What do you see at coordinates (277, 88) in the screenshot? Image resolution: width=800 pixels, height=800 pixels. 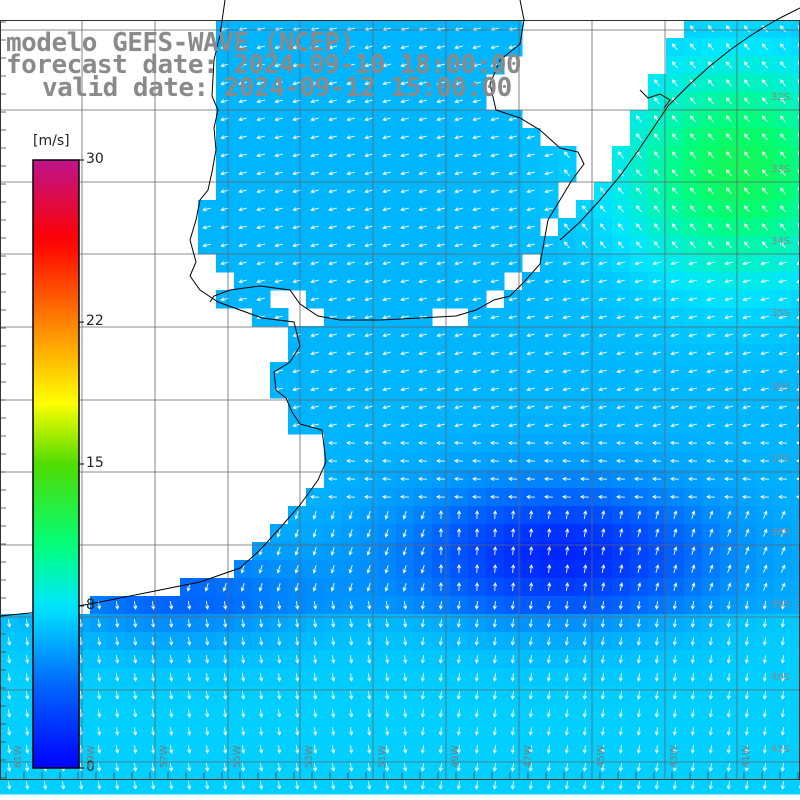 I see `valid-date: valid date: 2024-09-12 15:00:00` at bounding box center [277, 88].